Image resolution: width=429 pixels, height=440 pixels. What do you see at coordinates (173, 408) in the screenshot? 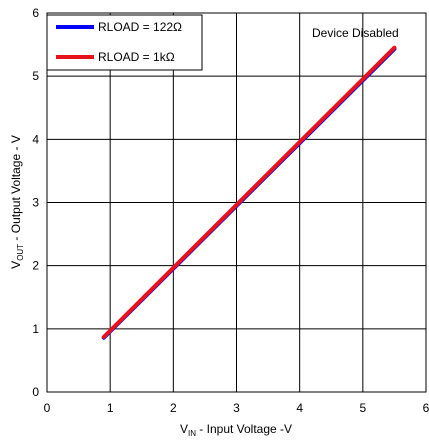
I see `x-tick-label: 2` at bounding box center [173, 408].